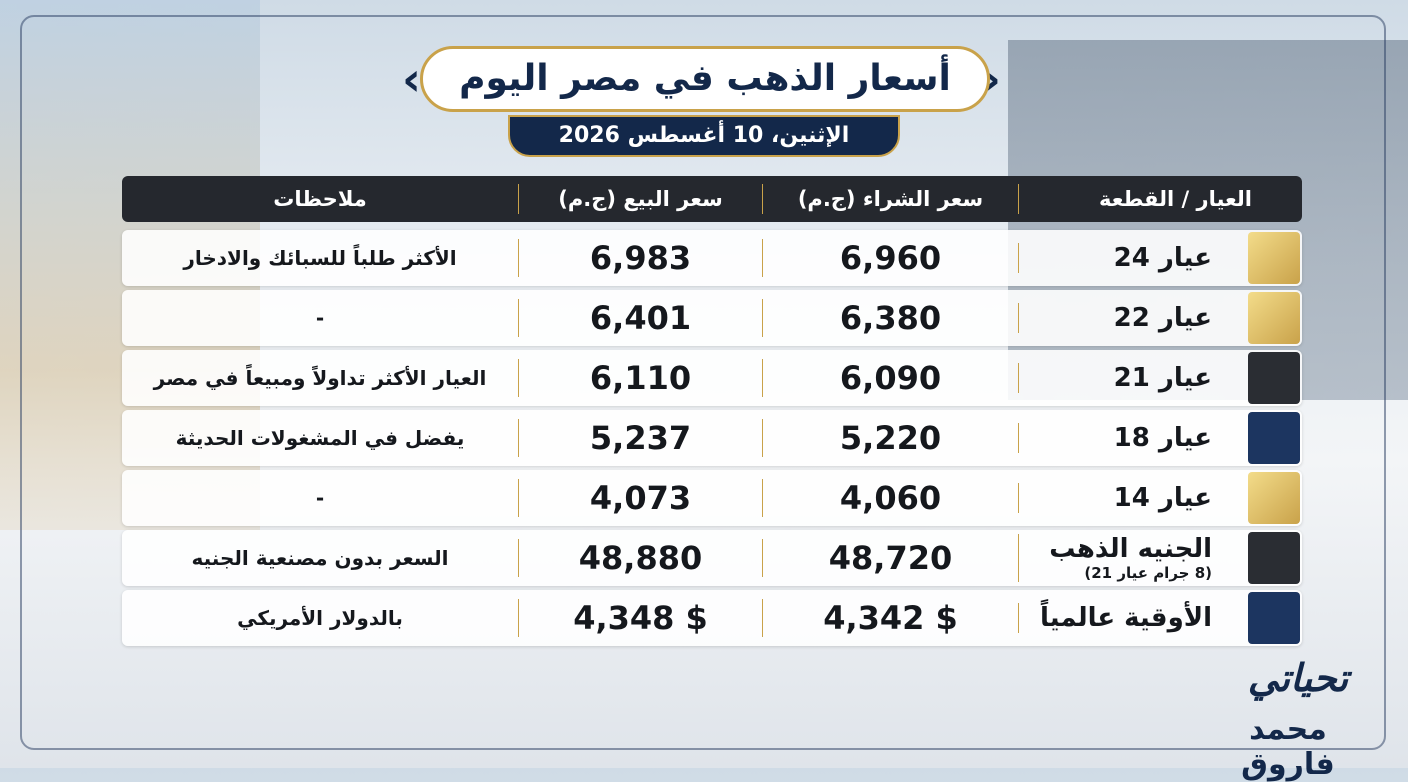 This screenshot has width=1408, height=782. What do you see at coordinates (890, 378) in the screenshot?
I see `buy-price: 6,090` at bounding box center [890, 378].